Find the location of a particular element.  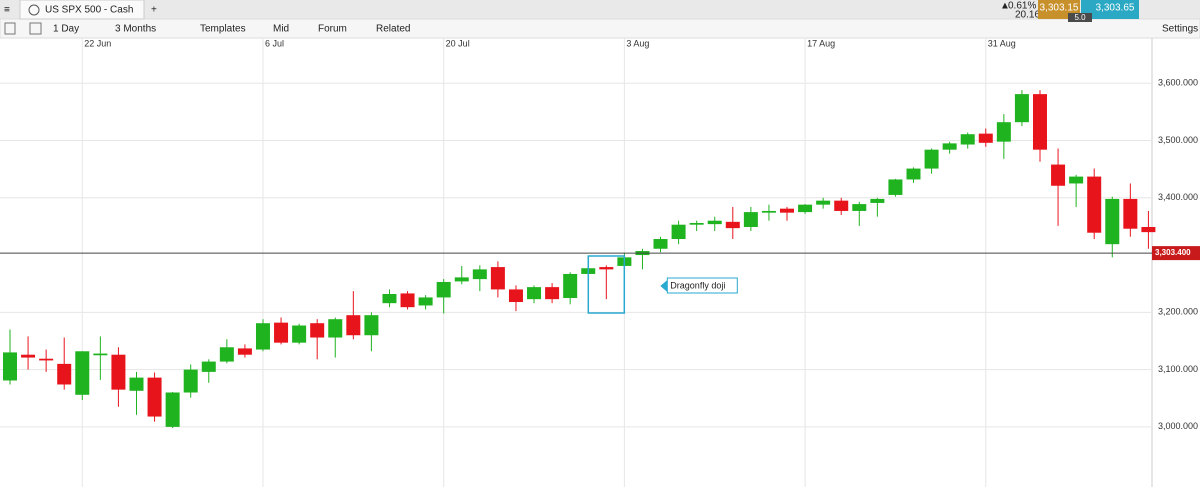

change-abs: 20.16 is located at coordinates (1027, 15).